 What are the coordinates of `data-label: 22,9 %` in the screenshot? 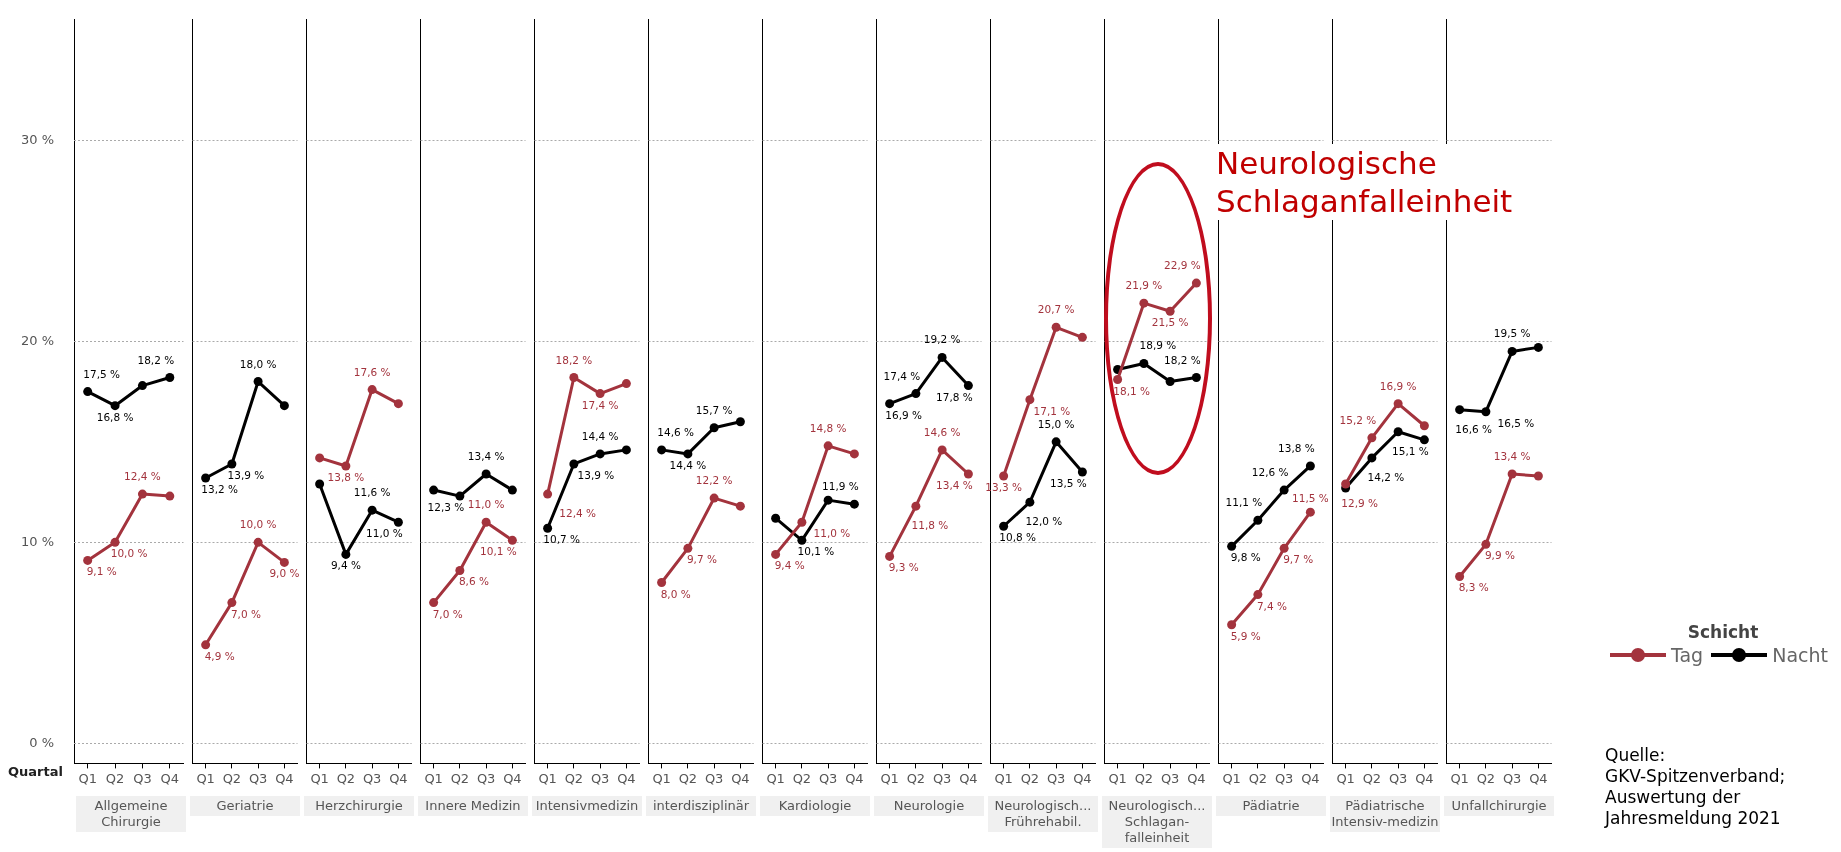 It's located at (1182, 265).